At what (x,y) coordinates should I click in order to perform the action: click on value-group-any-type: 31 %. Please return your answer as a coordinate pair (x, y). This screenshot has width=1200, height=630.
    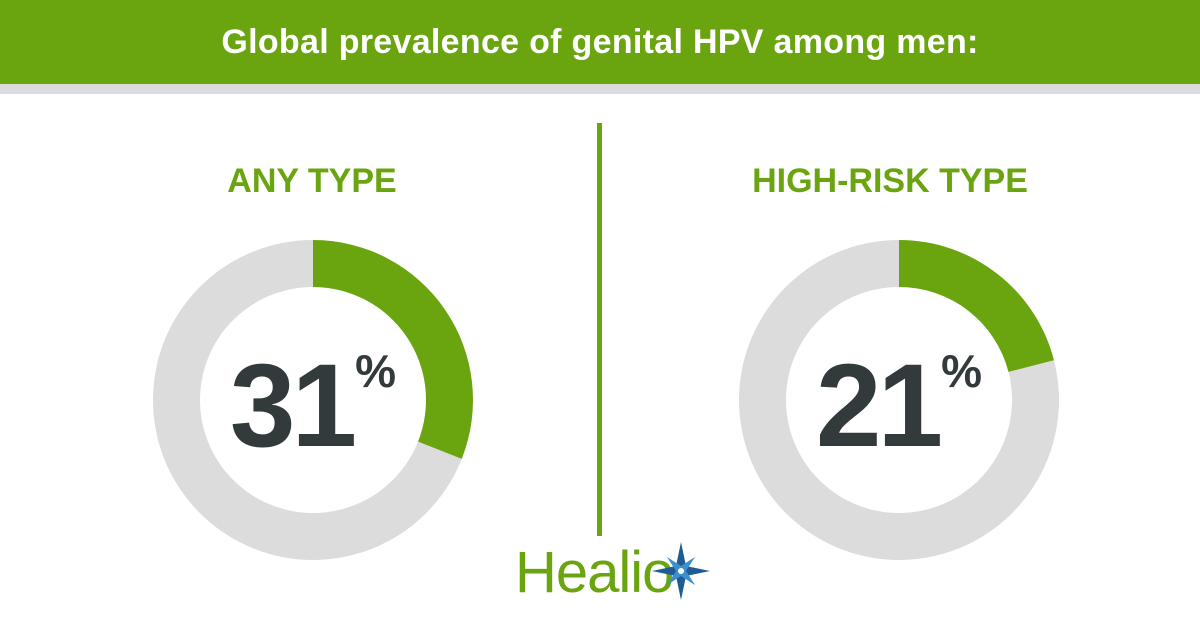
    Looking at the image, I should click on (313, 400).